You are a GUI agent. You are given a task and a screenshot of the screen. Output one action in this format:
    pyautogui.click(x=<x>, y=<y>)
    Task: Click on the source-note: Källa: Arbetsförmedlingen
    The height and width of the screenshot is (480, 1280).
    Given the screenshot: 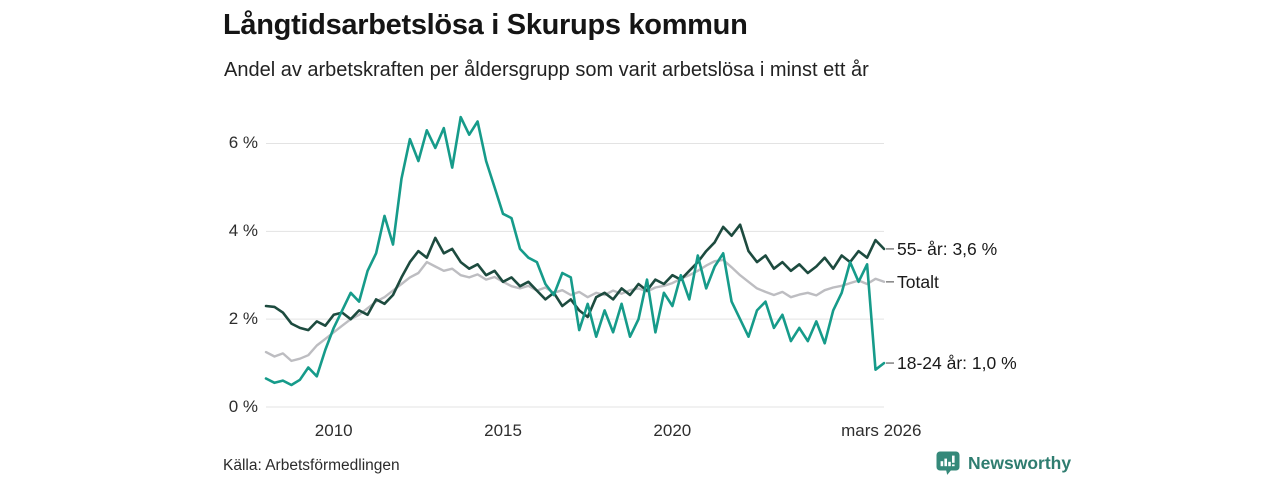 What is the action you would take?
    pyautogui.click(x=311, y=465)
    